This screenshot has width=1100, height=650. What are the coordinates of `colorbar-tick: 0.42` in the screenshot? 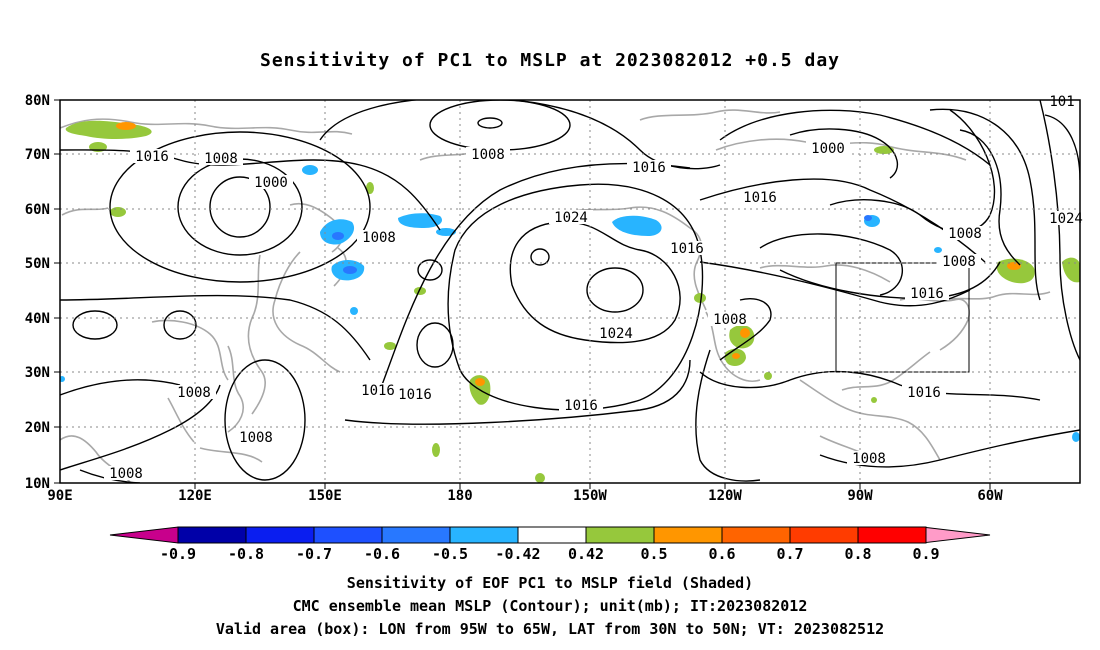 It's located at (586, 554).